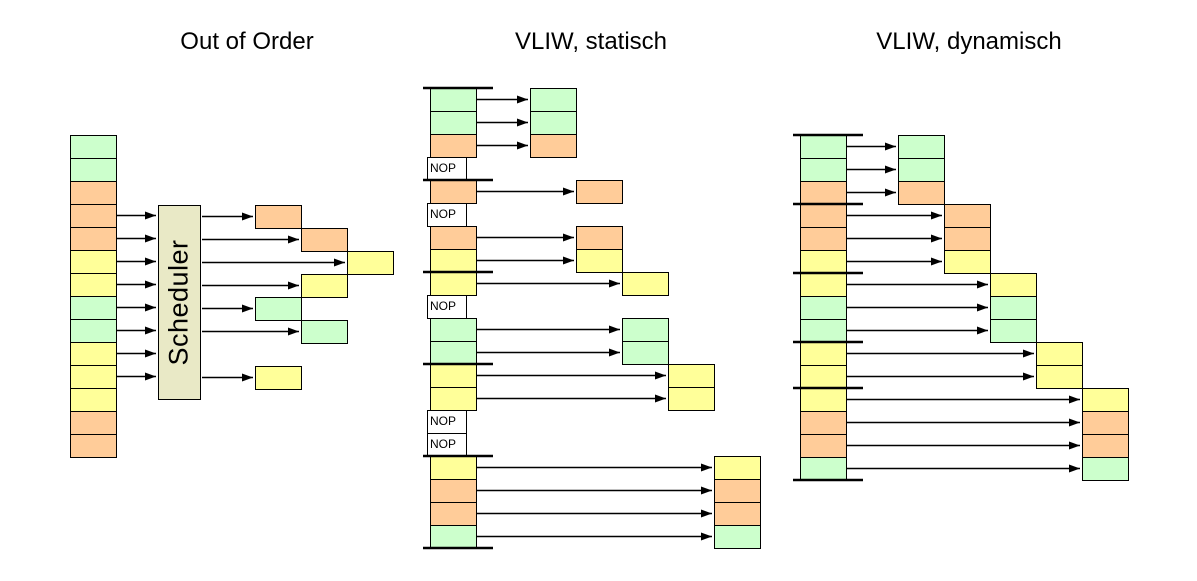 The width and height of the screenshot is (1197, 581). I want to click on panel-title-out-of-order: Out of Order, so click(247, 41).